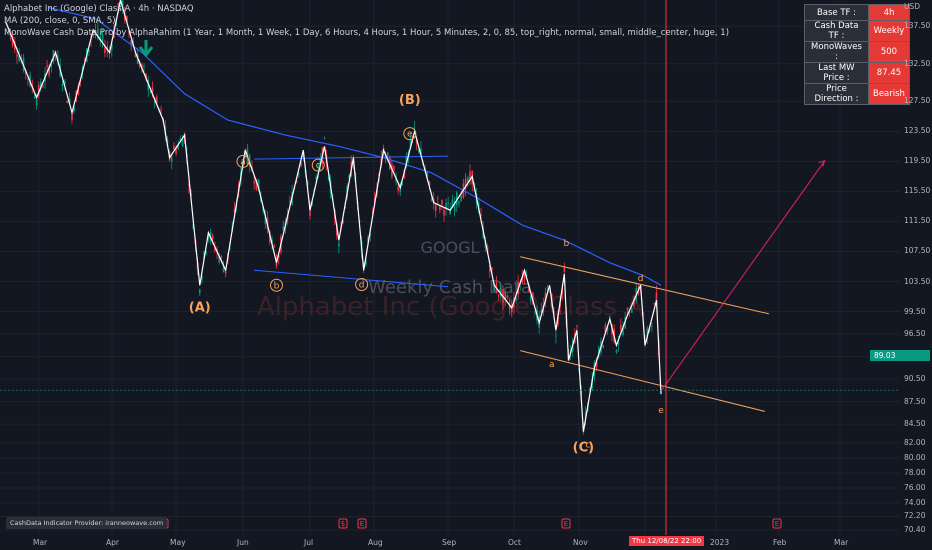  What do you see at coordinates (915, 516) in the screenshot?
I see `price-axis-label: 72.20` at bounding box center [915, 516].